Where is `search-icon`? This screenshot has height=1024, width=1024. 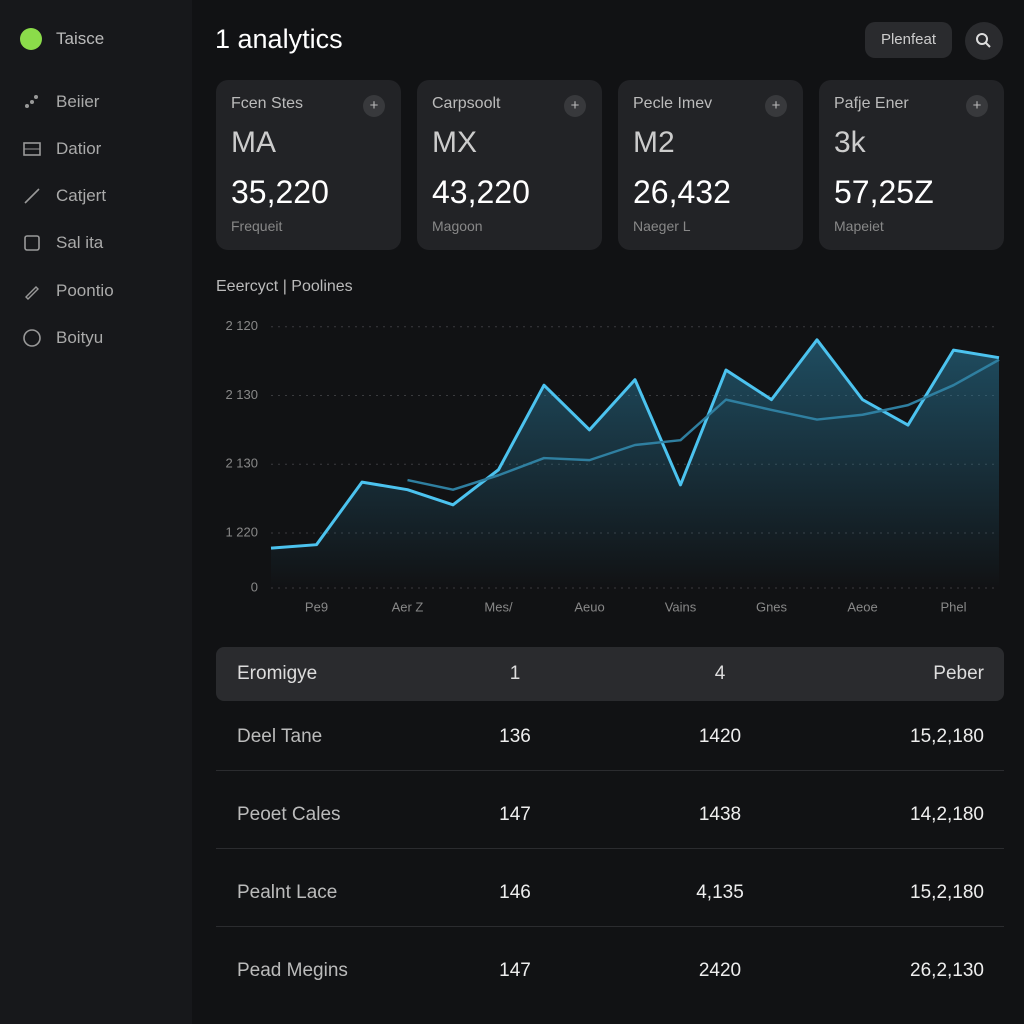 search-icon is located at coordinates (983, 40).